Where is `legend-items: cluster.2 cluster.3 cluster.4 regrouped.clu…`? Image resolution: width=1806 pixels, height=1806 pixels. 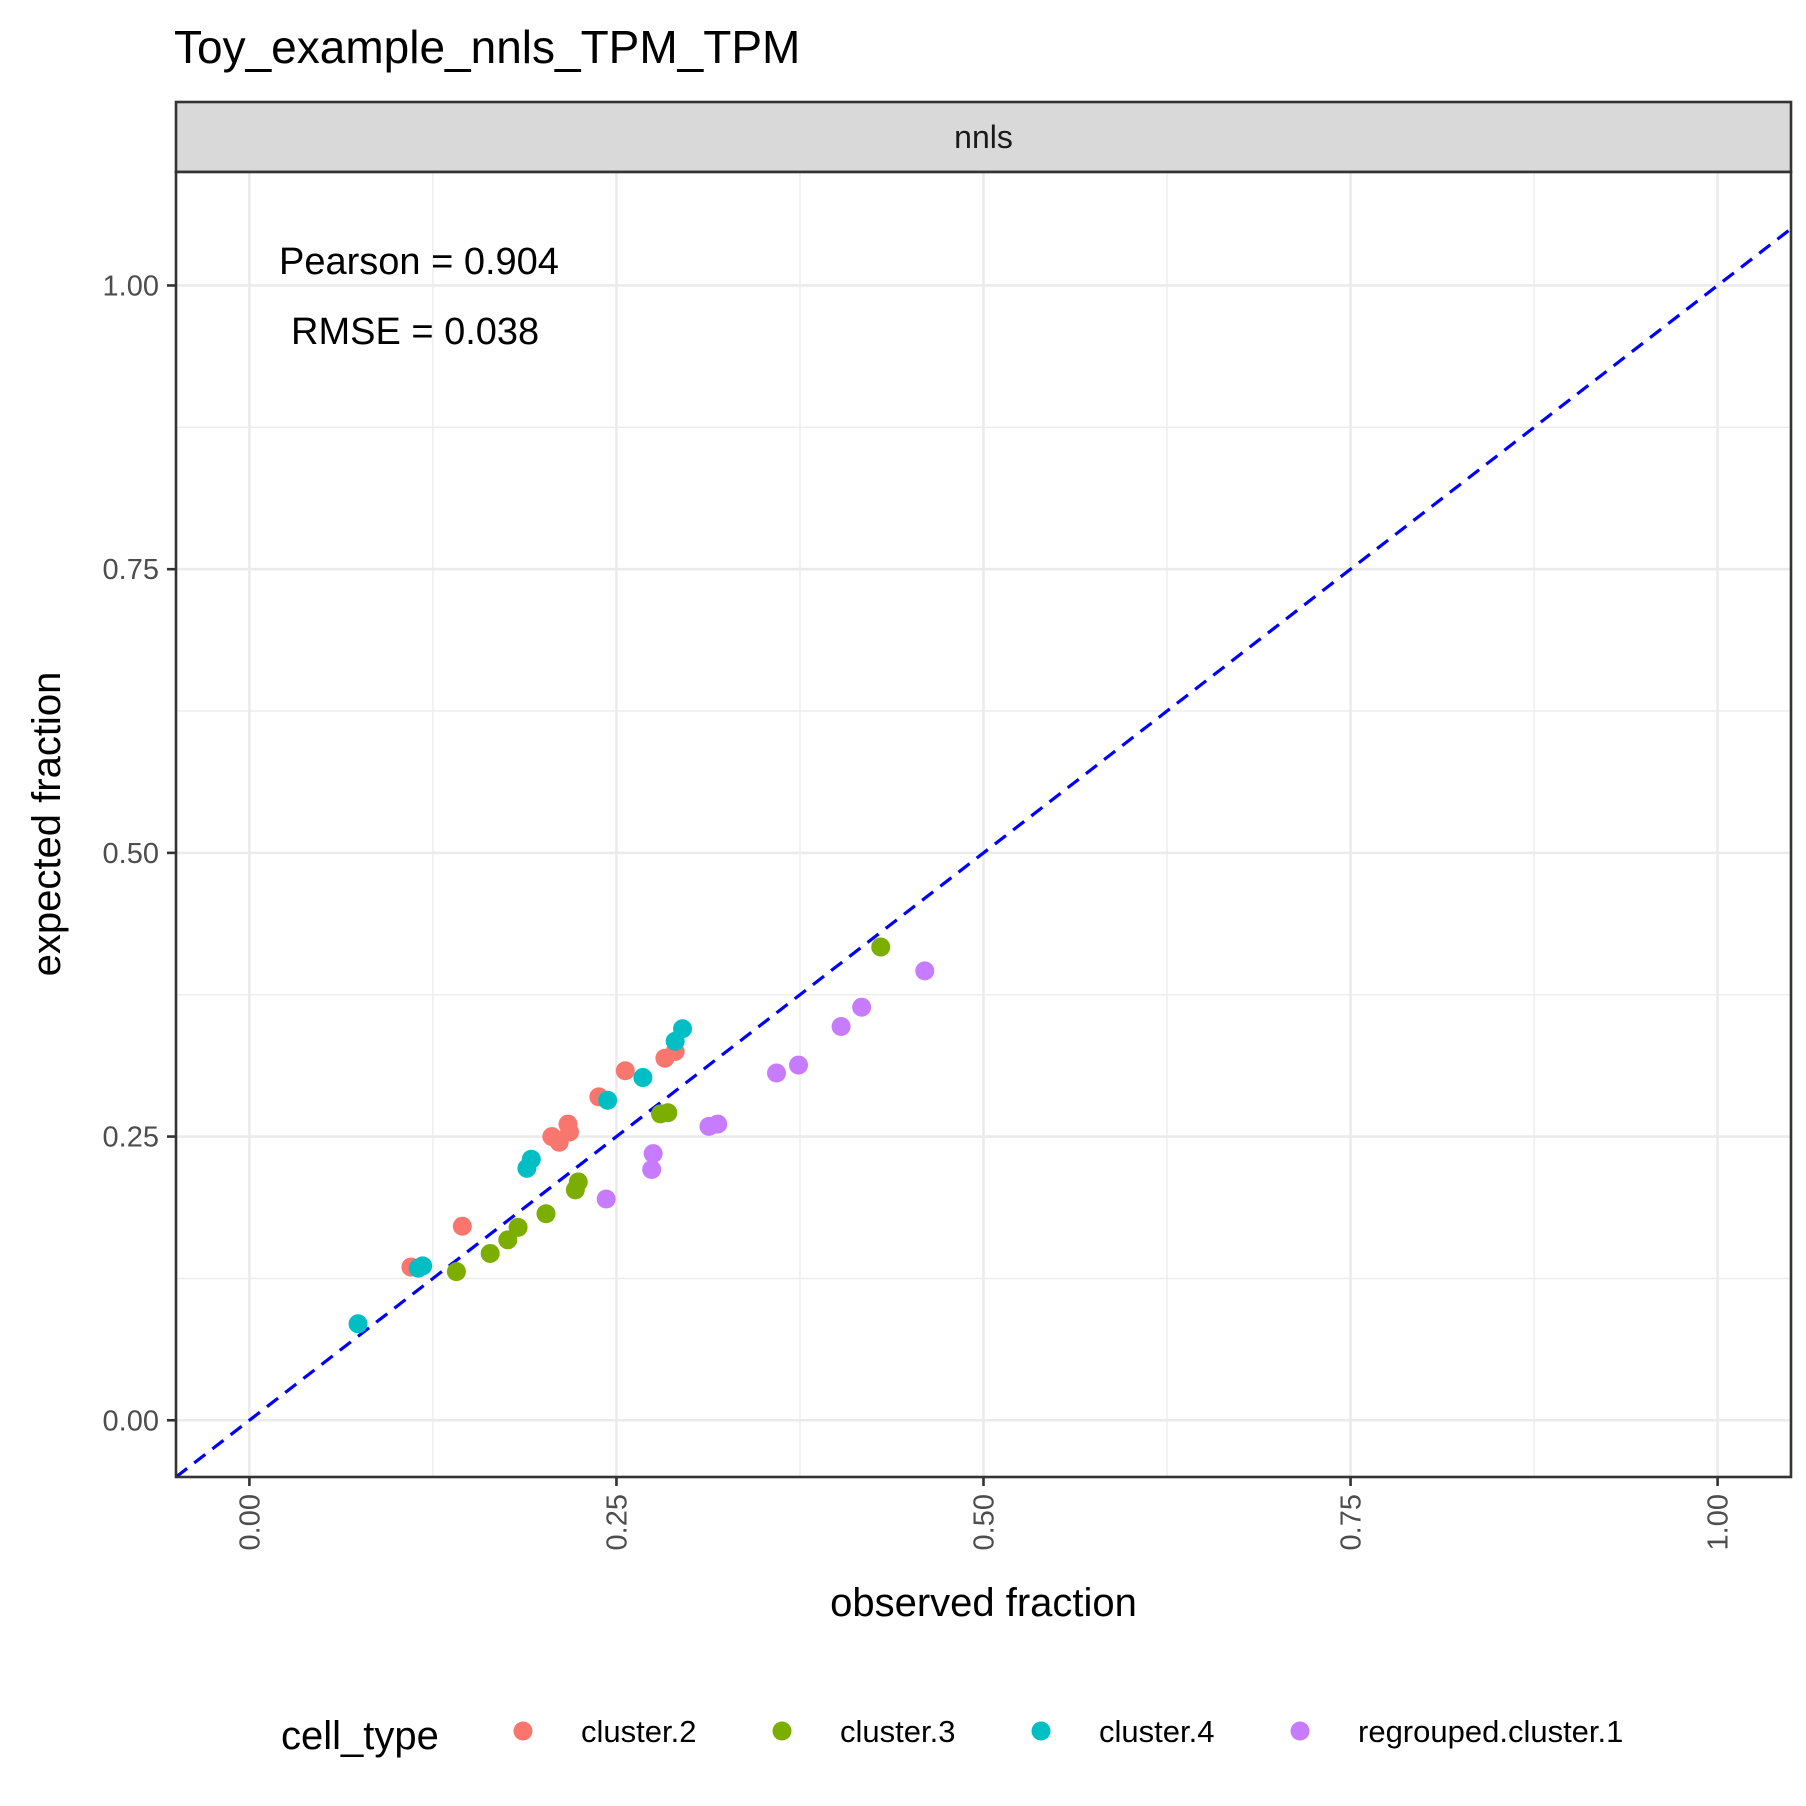 legend-items: cluster.2 cluster.3 cluster.4 regrouped.clu… is located at coordinates (1068, 1731).